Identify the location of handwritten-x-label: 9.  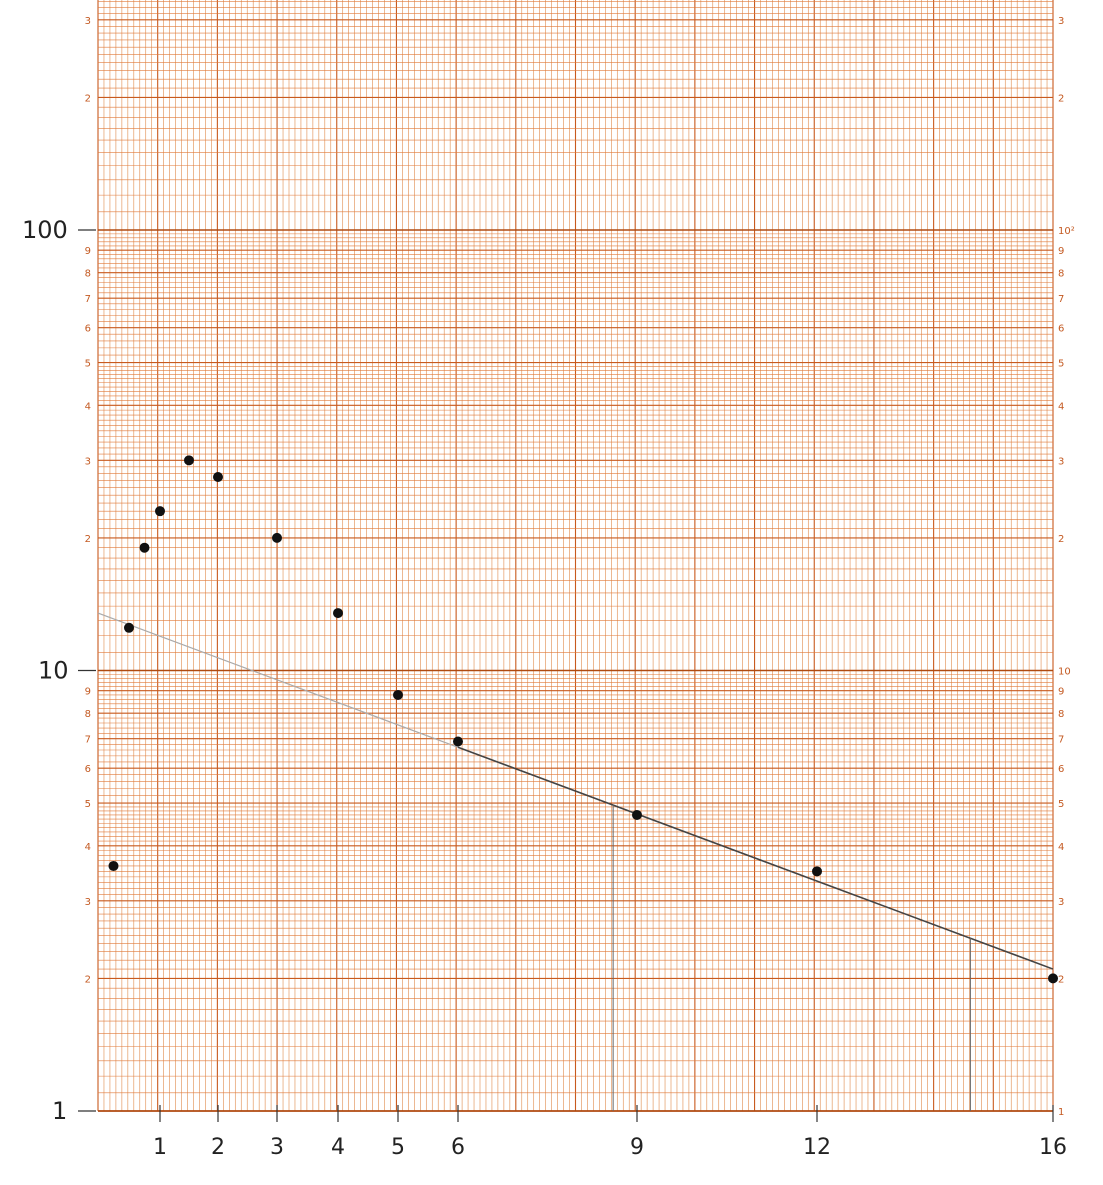
(637, 1147).